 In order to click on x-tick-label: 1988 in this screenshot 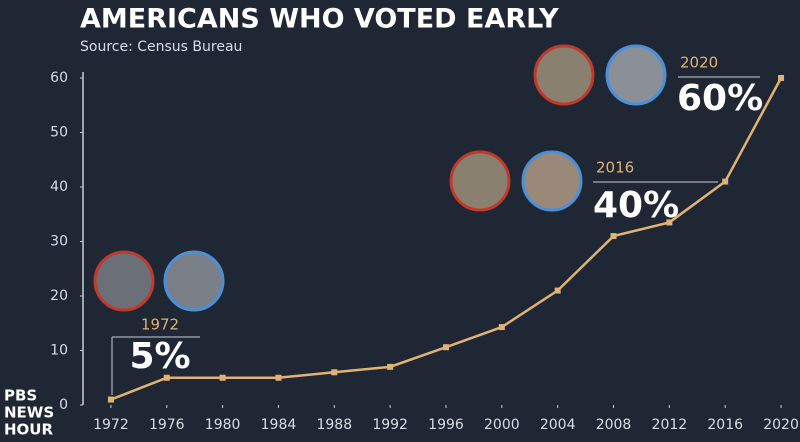, I will do `click(334, 425)`.